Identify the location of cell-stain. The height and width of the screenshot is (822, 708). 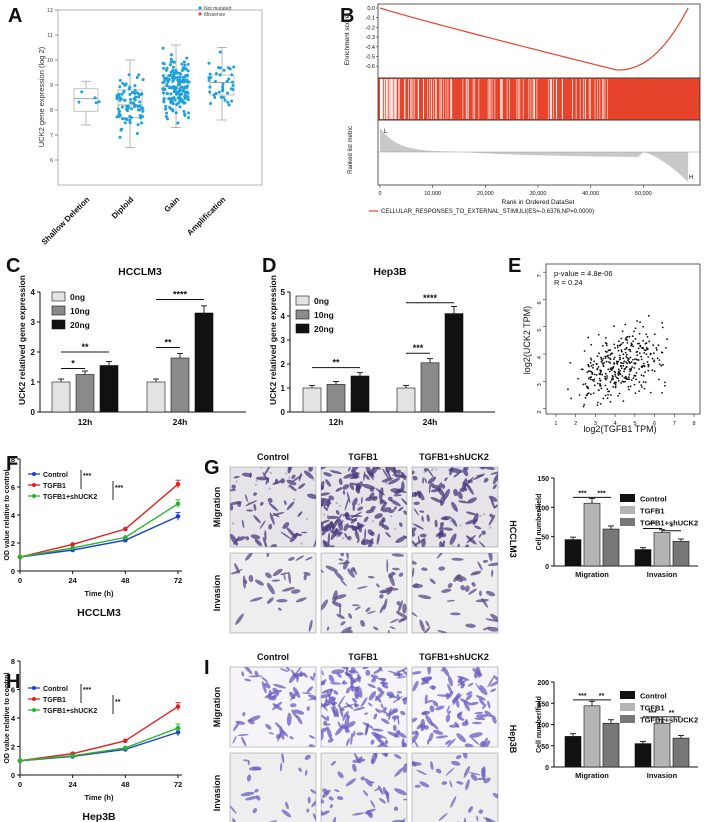
(273, 507).